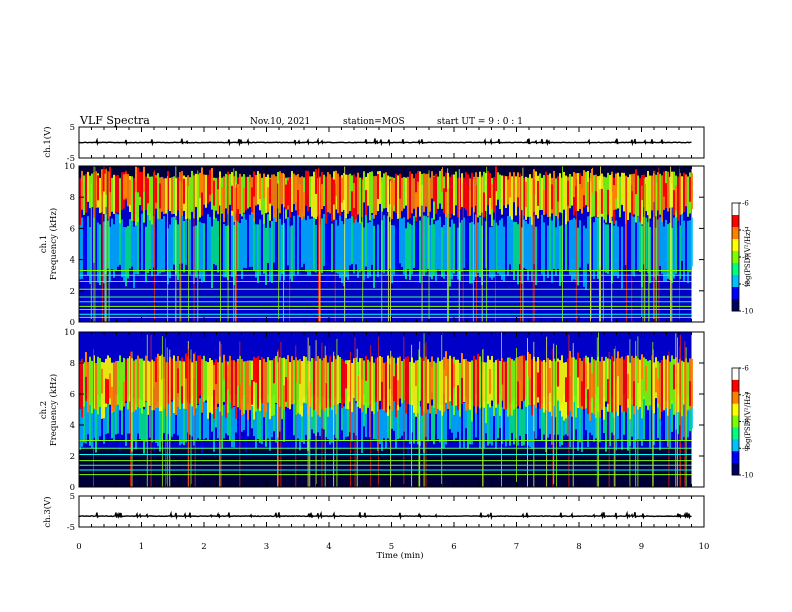  What do you see at coordinates (44, 244) in the screenshot?
I see `ch1-spec-axis-label-1: ch.1` at bounding box center [44, 244].